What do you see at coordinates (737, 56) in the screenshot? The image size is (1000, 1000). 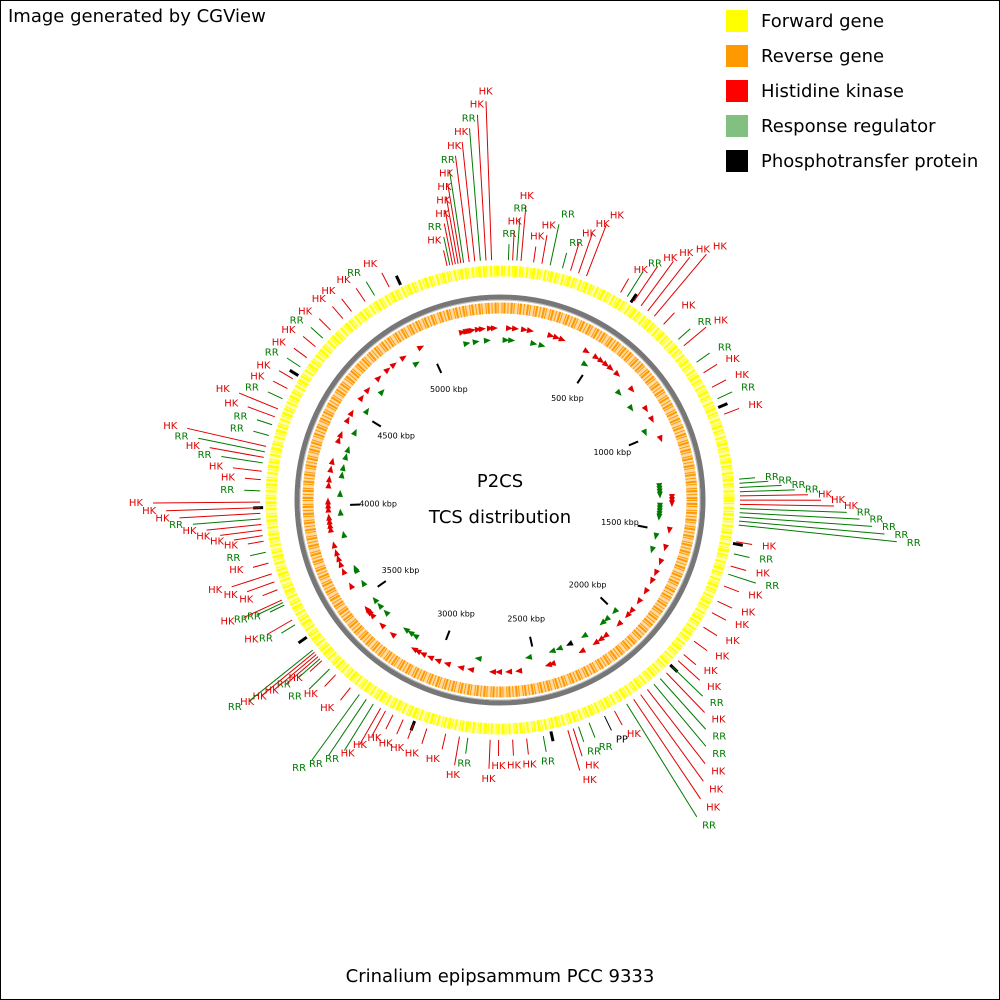 I see `legend-swatch` at bounding box center [737, 56].